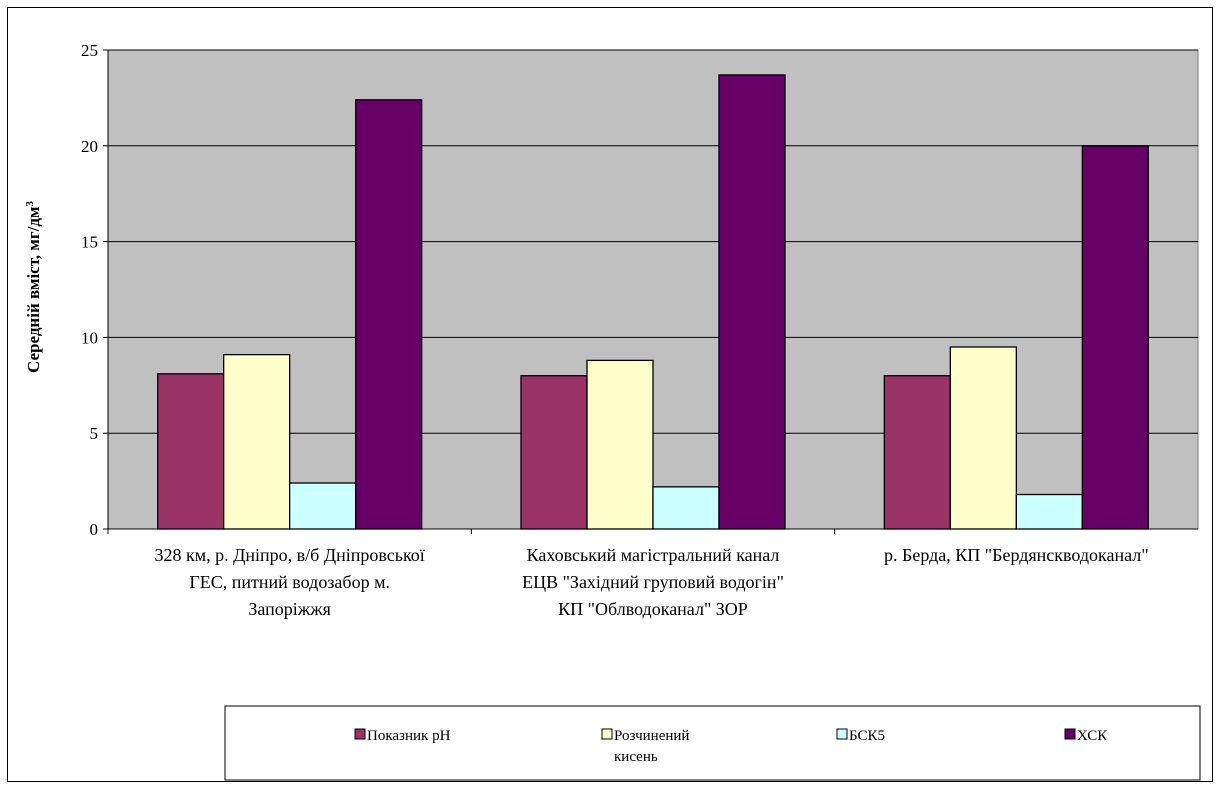 Image resolution: width=1219 pixels, height=787 pixels. I want to click on legend-label: Показник рН, so click(409, 736).